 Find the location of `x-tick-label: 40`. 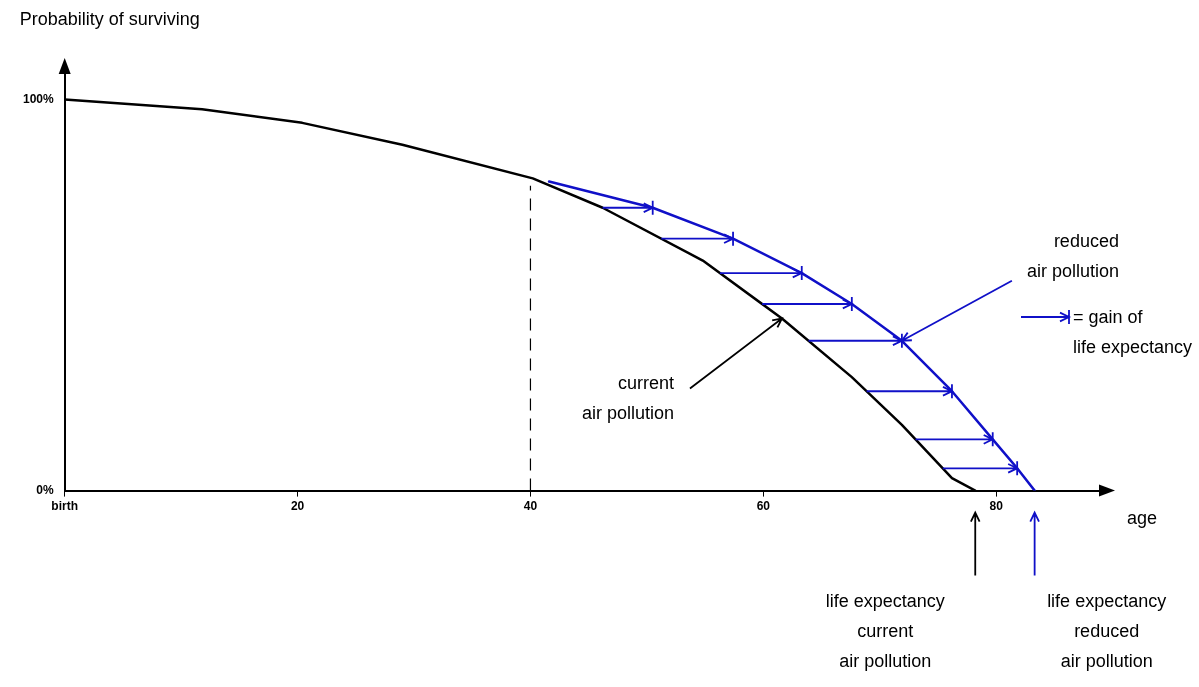

x-tick-label: 40 is located at coordinates (530, 506).